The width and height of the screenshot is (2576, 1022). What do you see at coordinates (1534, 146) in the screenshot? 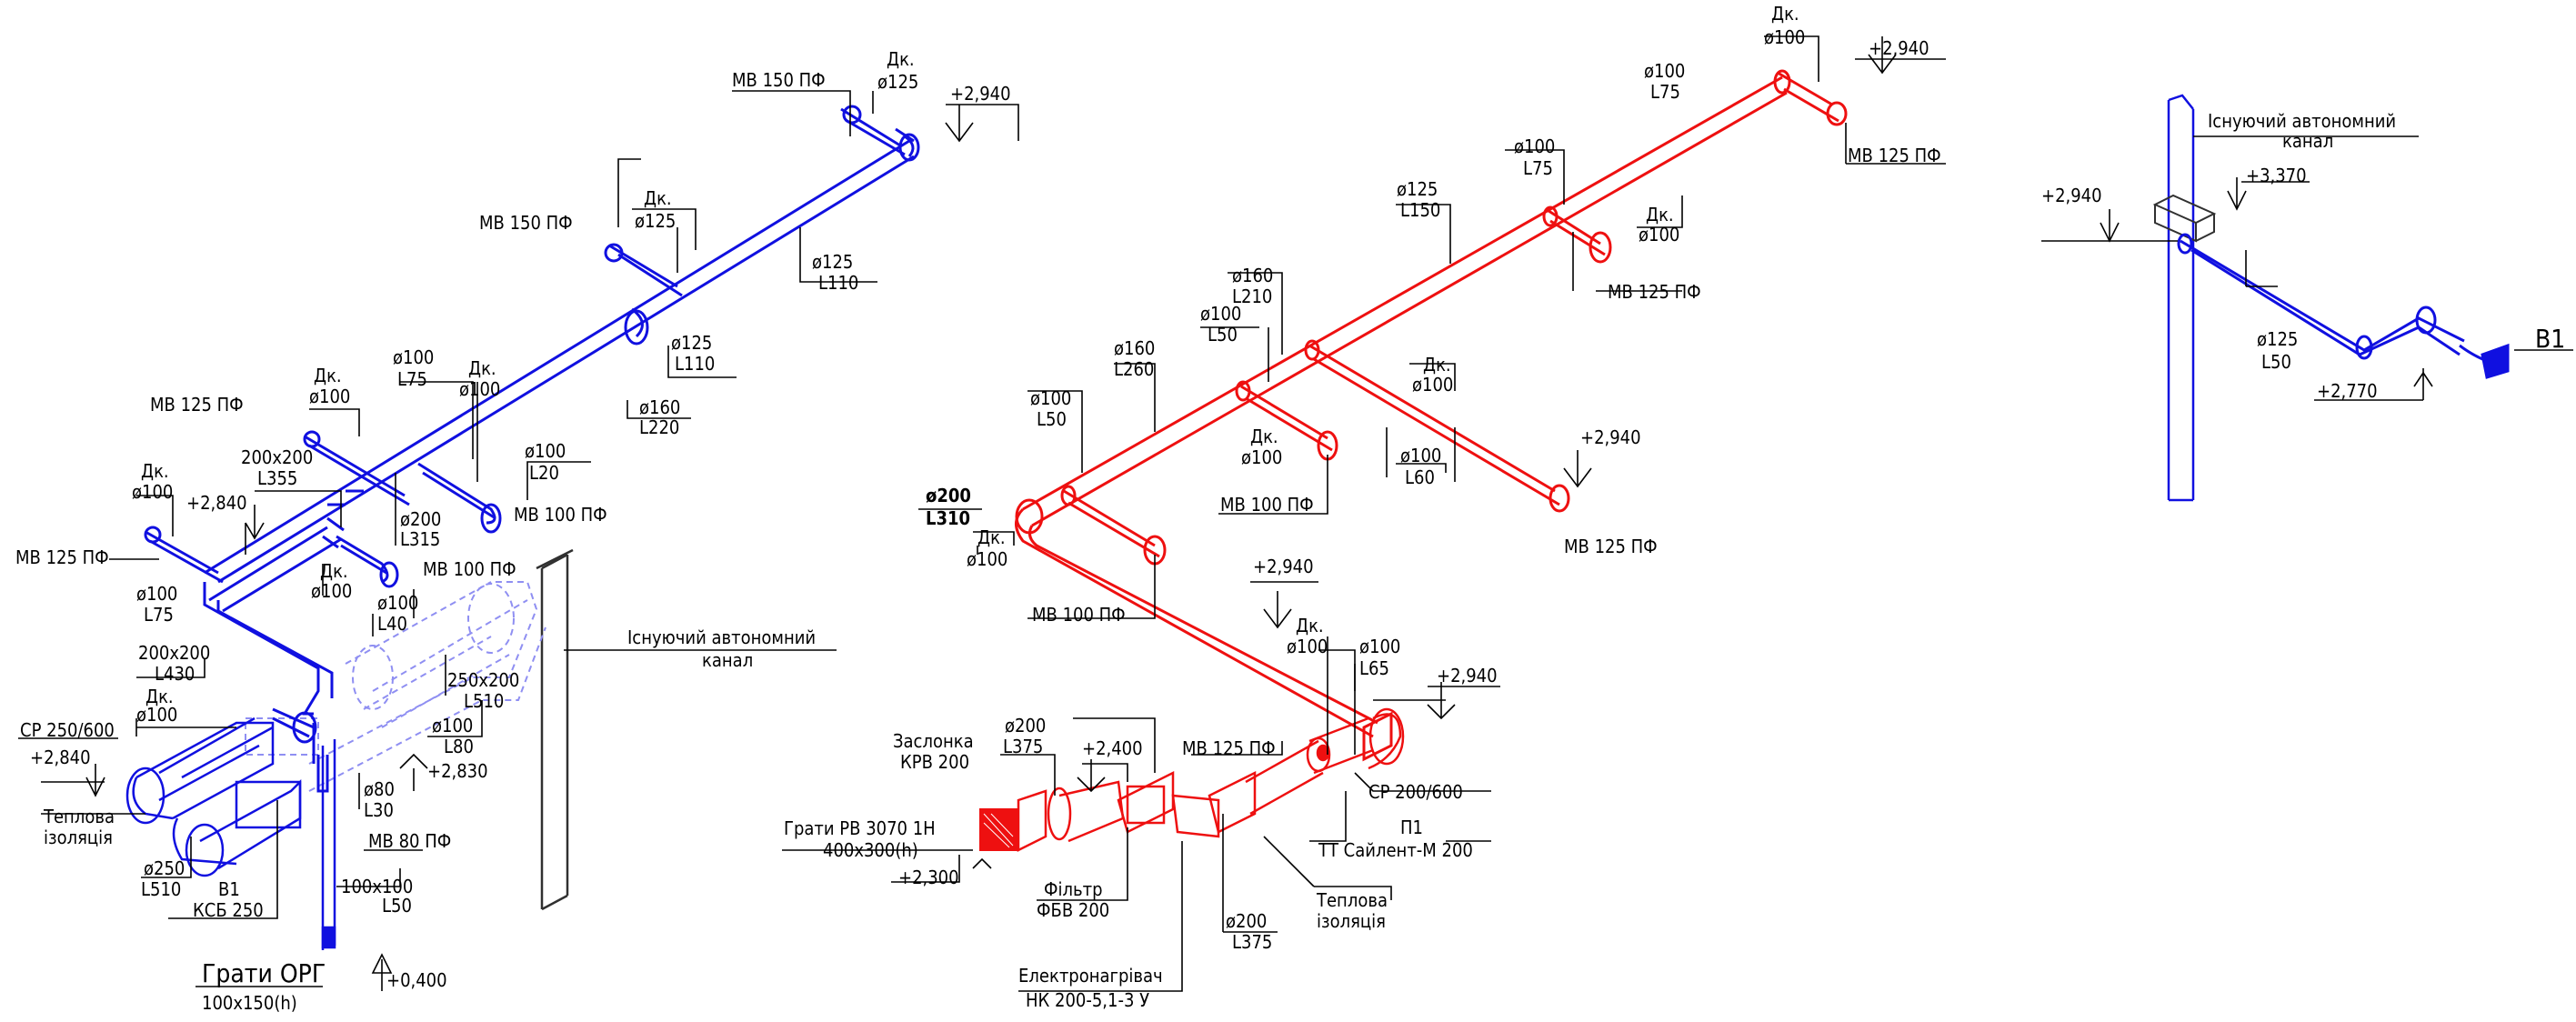
I see `p-label-d100-3: ø100` at bounding box center [1534, 146].